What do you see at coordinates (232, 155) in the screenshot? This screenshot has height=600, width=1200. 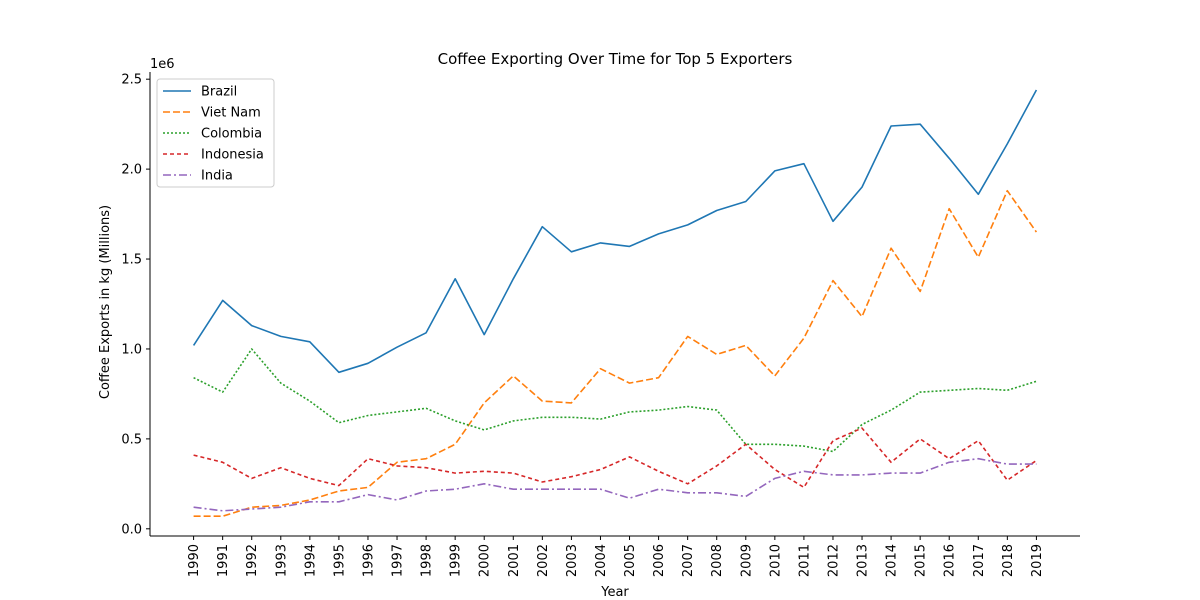 I see `legend-entry: Indonesia` at bounding box center [232, 155].